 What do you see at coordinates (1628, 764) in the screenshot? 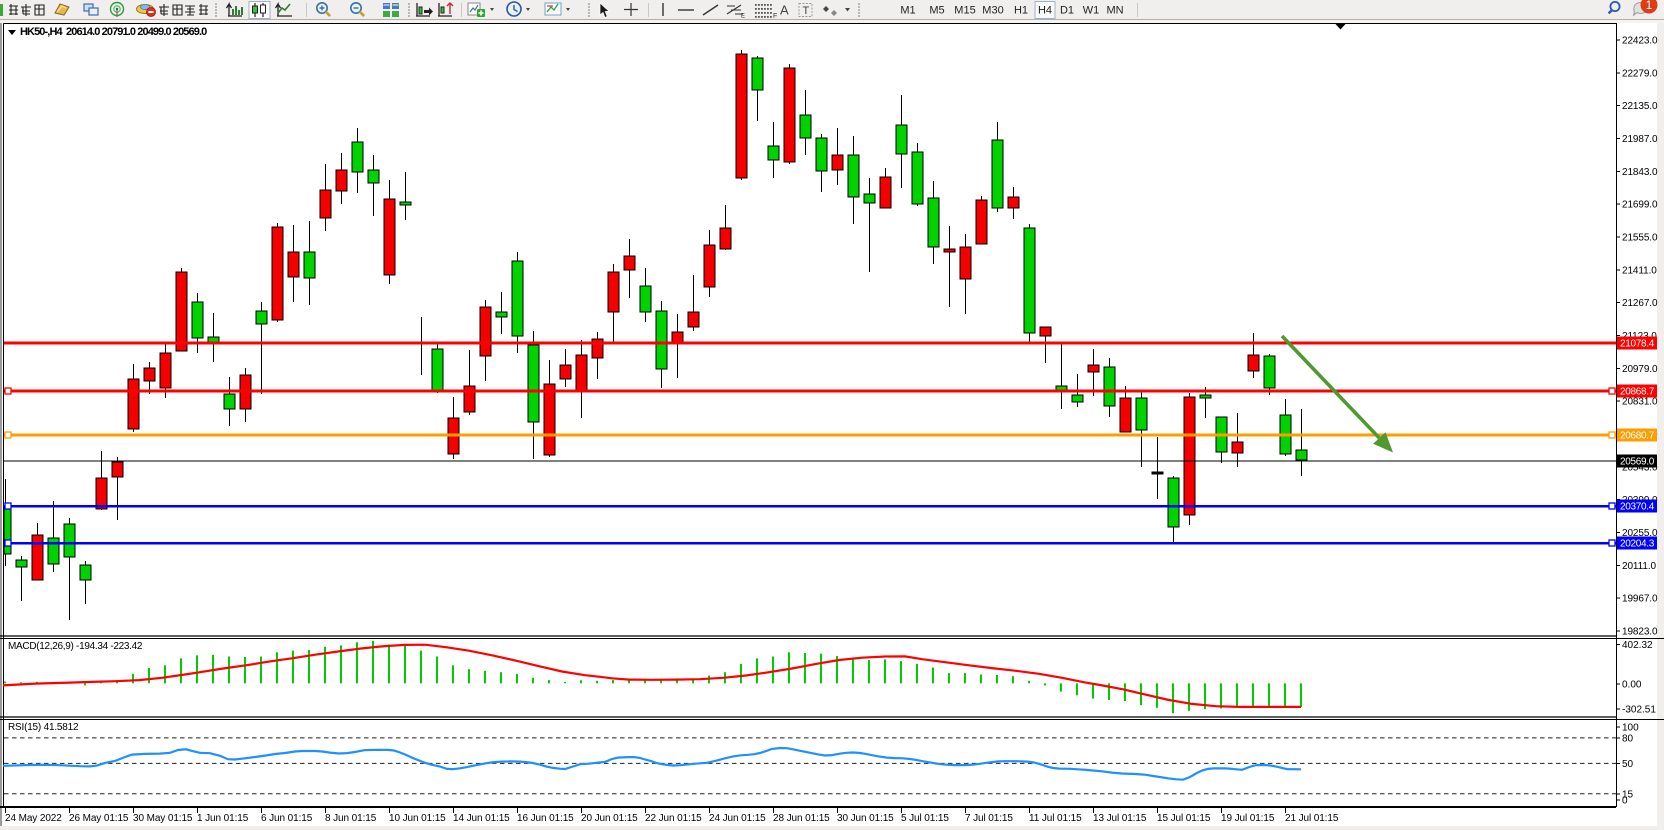
I see `svg-text: 50` at bounding box center [1628, 764].